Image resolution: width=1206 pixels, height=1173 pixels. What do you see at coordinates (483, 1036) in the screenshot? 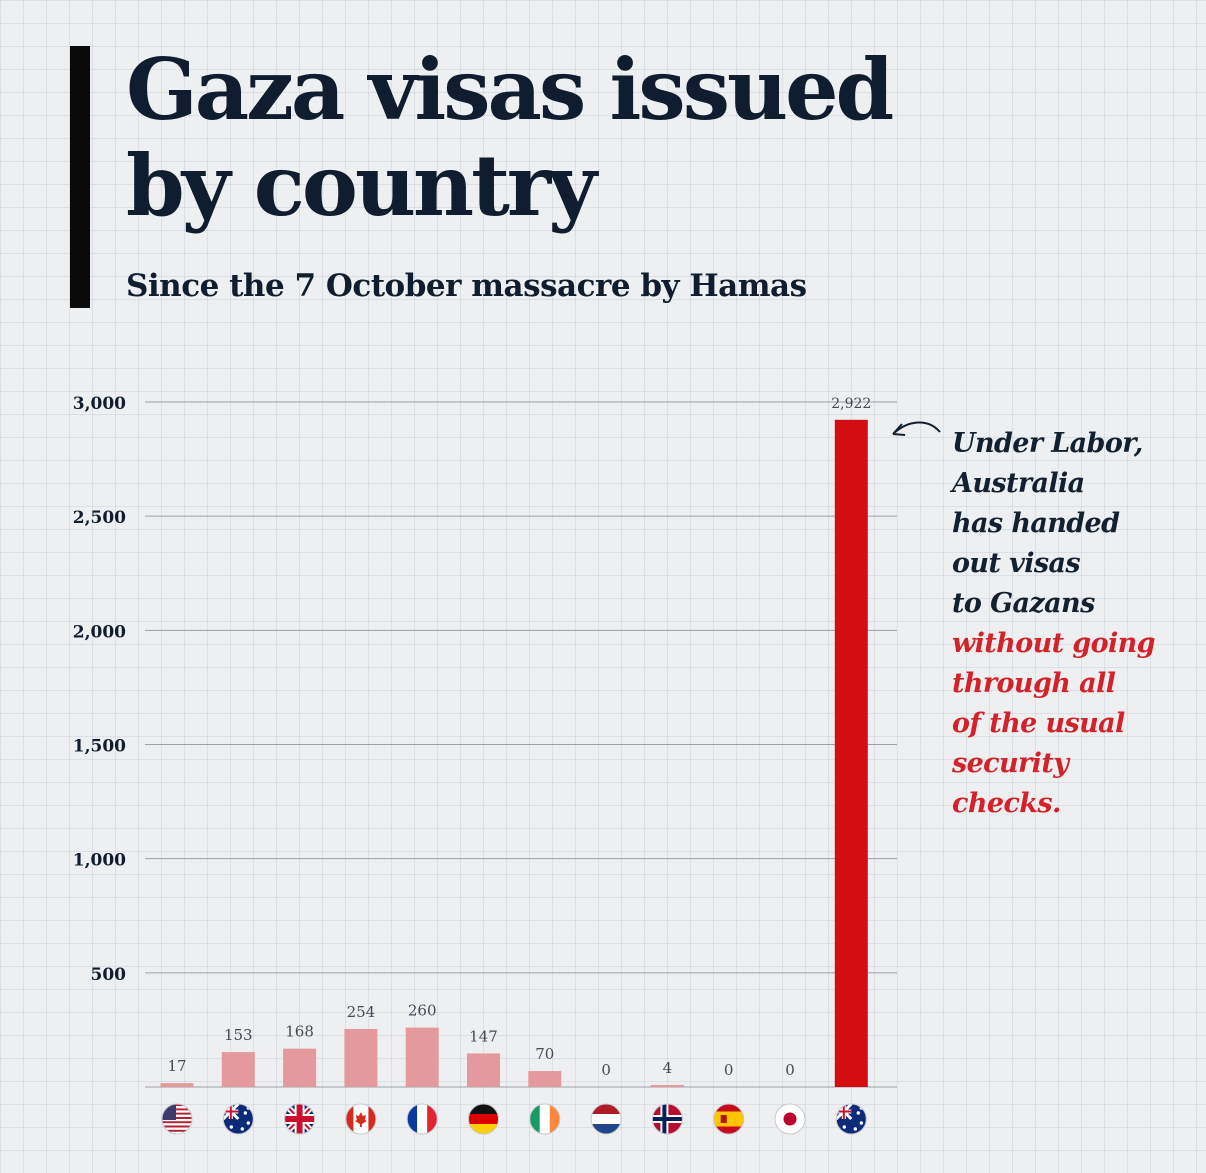
I see `value-label: 147` at bounding box center [483, 1036].